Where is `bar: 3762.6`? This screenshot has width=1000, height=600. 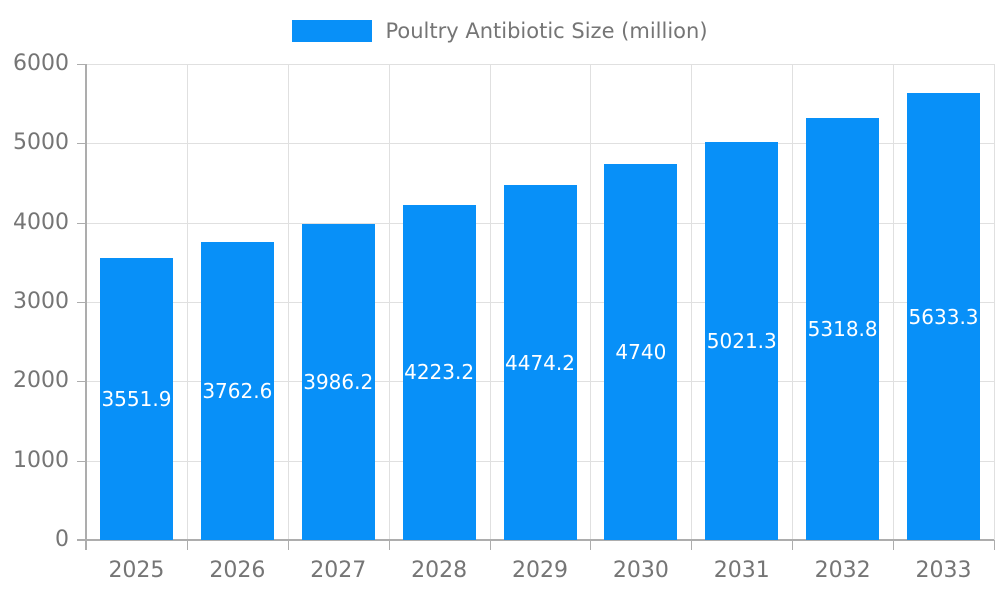
bar: 3762.6 is located at coordinates (237, 390).